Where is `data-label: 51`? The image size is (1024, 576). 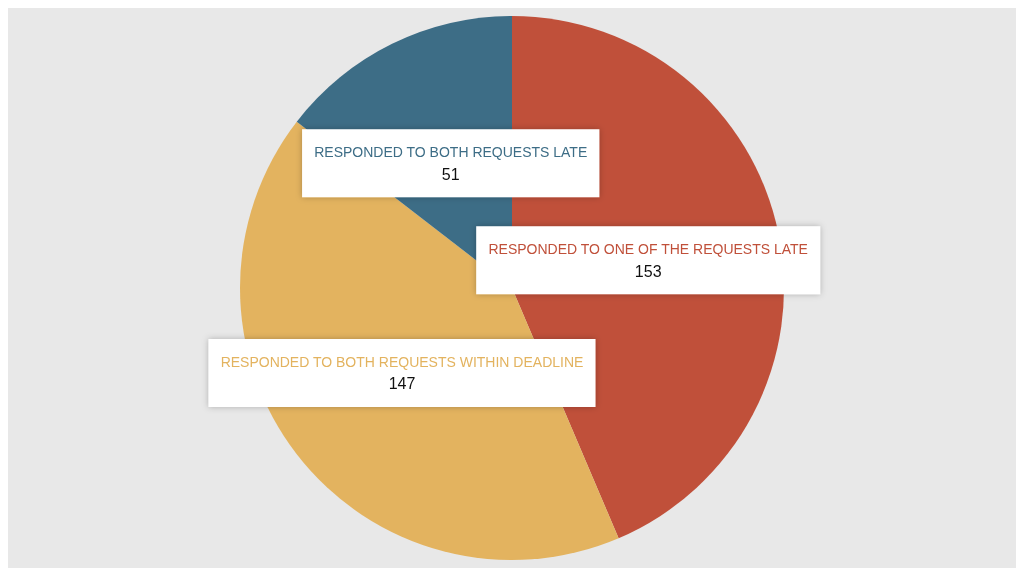 data-label: 51 is located at coordinates (450, 174).